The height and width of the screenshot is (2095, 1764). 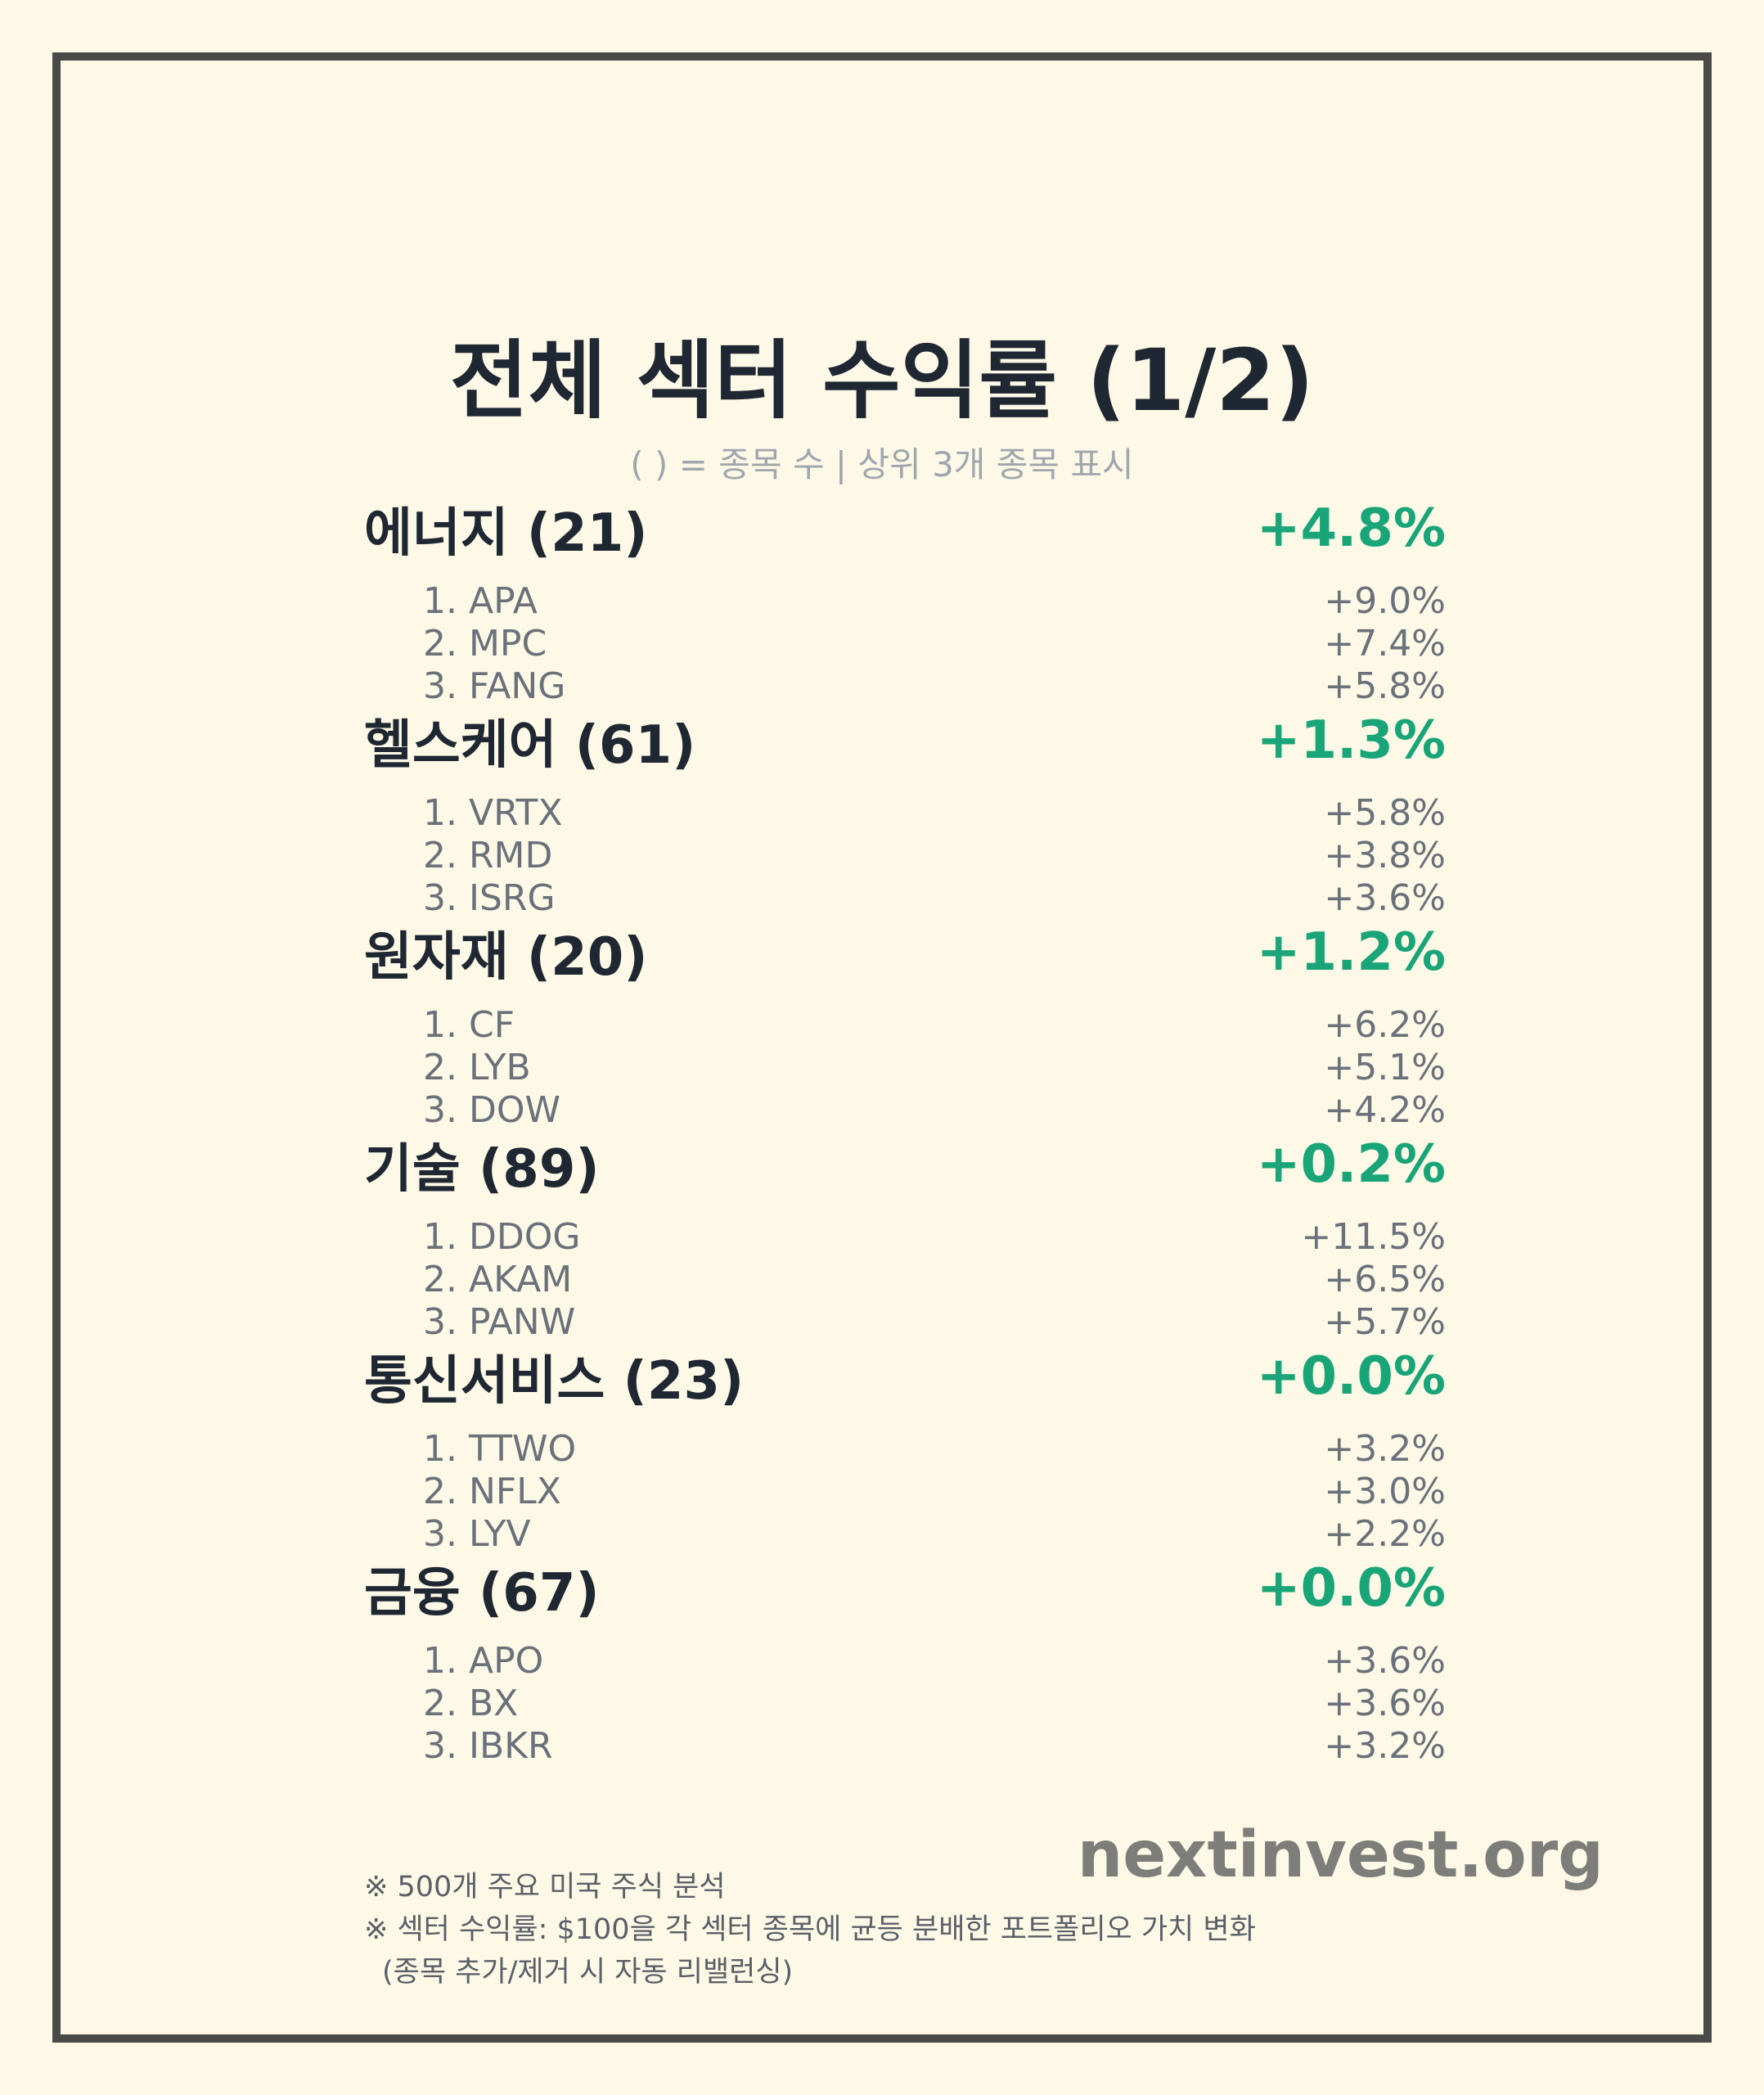 What do you see at coordinates (1385, 601) in the screenshot?
I see `stock-return: +9.0%` at bounding box center [1385, 601].